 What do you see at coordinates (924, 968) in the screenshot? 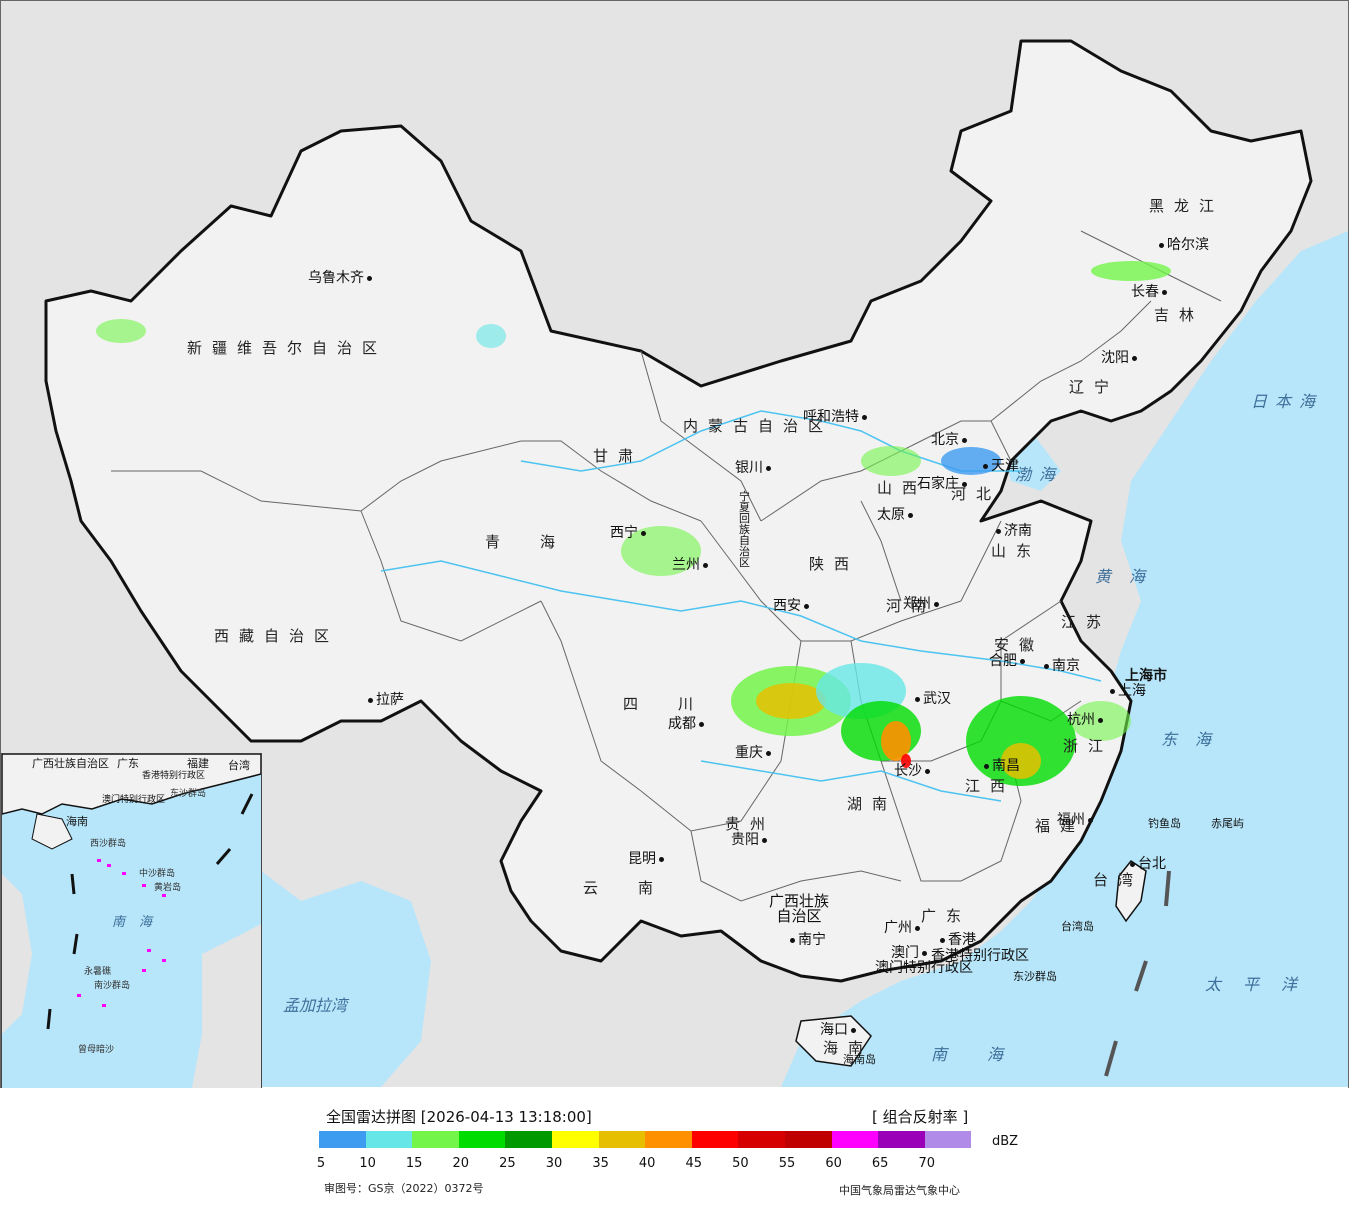
I see `label-macau: 澳门特别行政区` at bounding box center [924, 968].